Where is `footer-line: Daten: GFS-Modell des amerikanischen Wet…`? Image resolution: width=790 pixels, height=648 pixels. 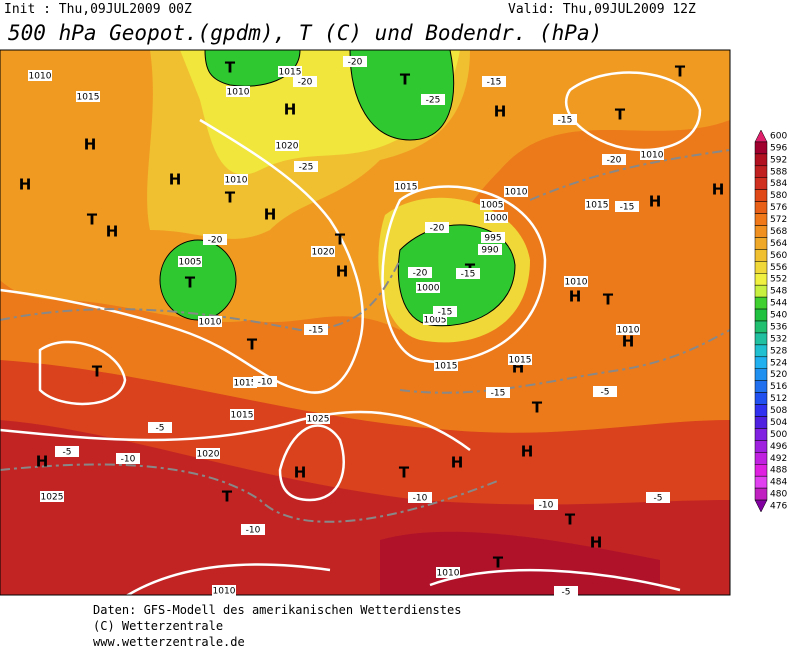 footer-line: Daten: GFS-Modell des amerikanischen Wet… is located at coordinates (277, 610).